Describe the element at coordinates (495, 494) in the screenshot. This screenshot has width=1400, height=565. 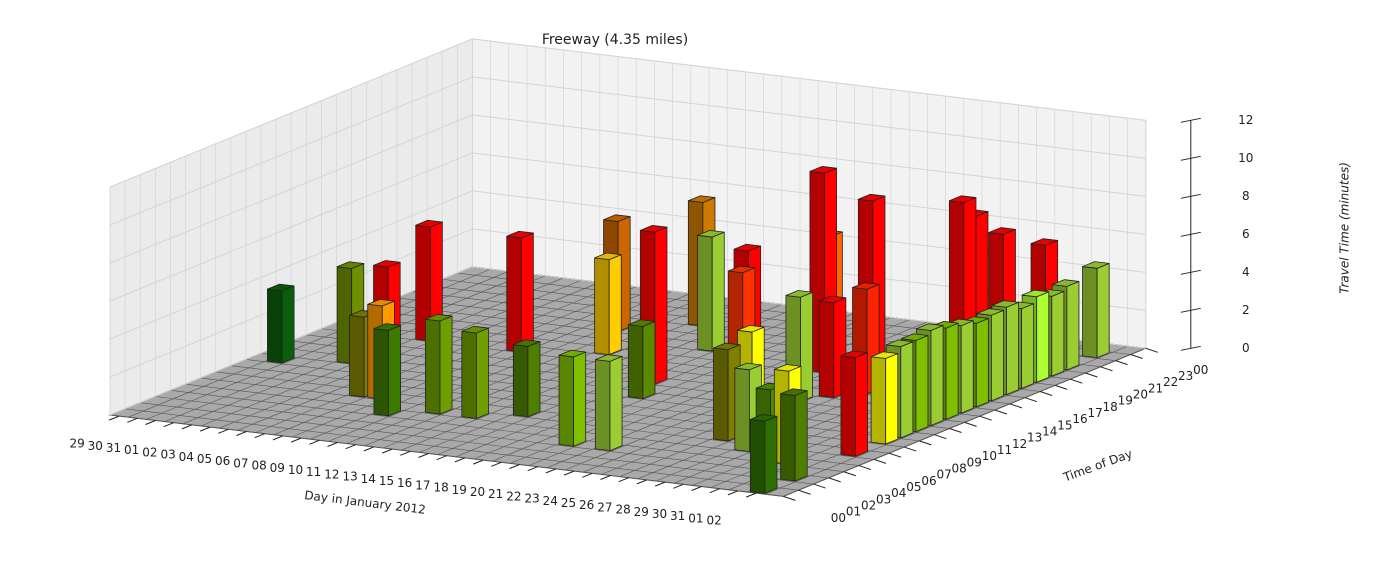
I see `x-tick-label: 21` at that location.